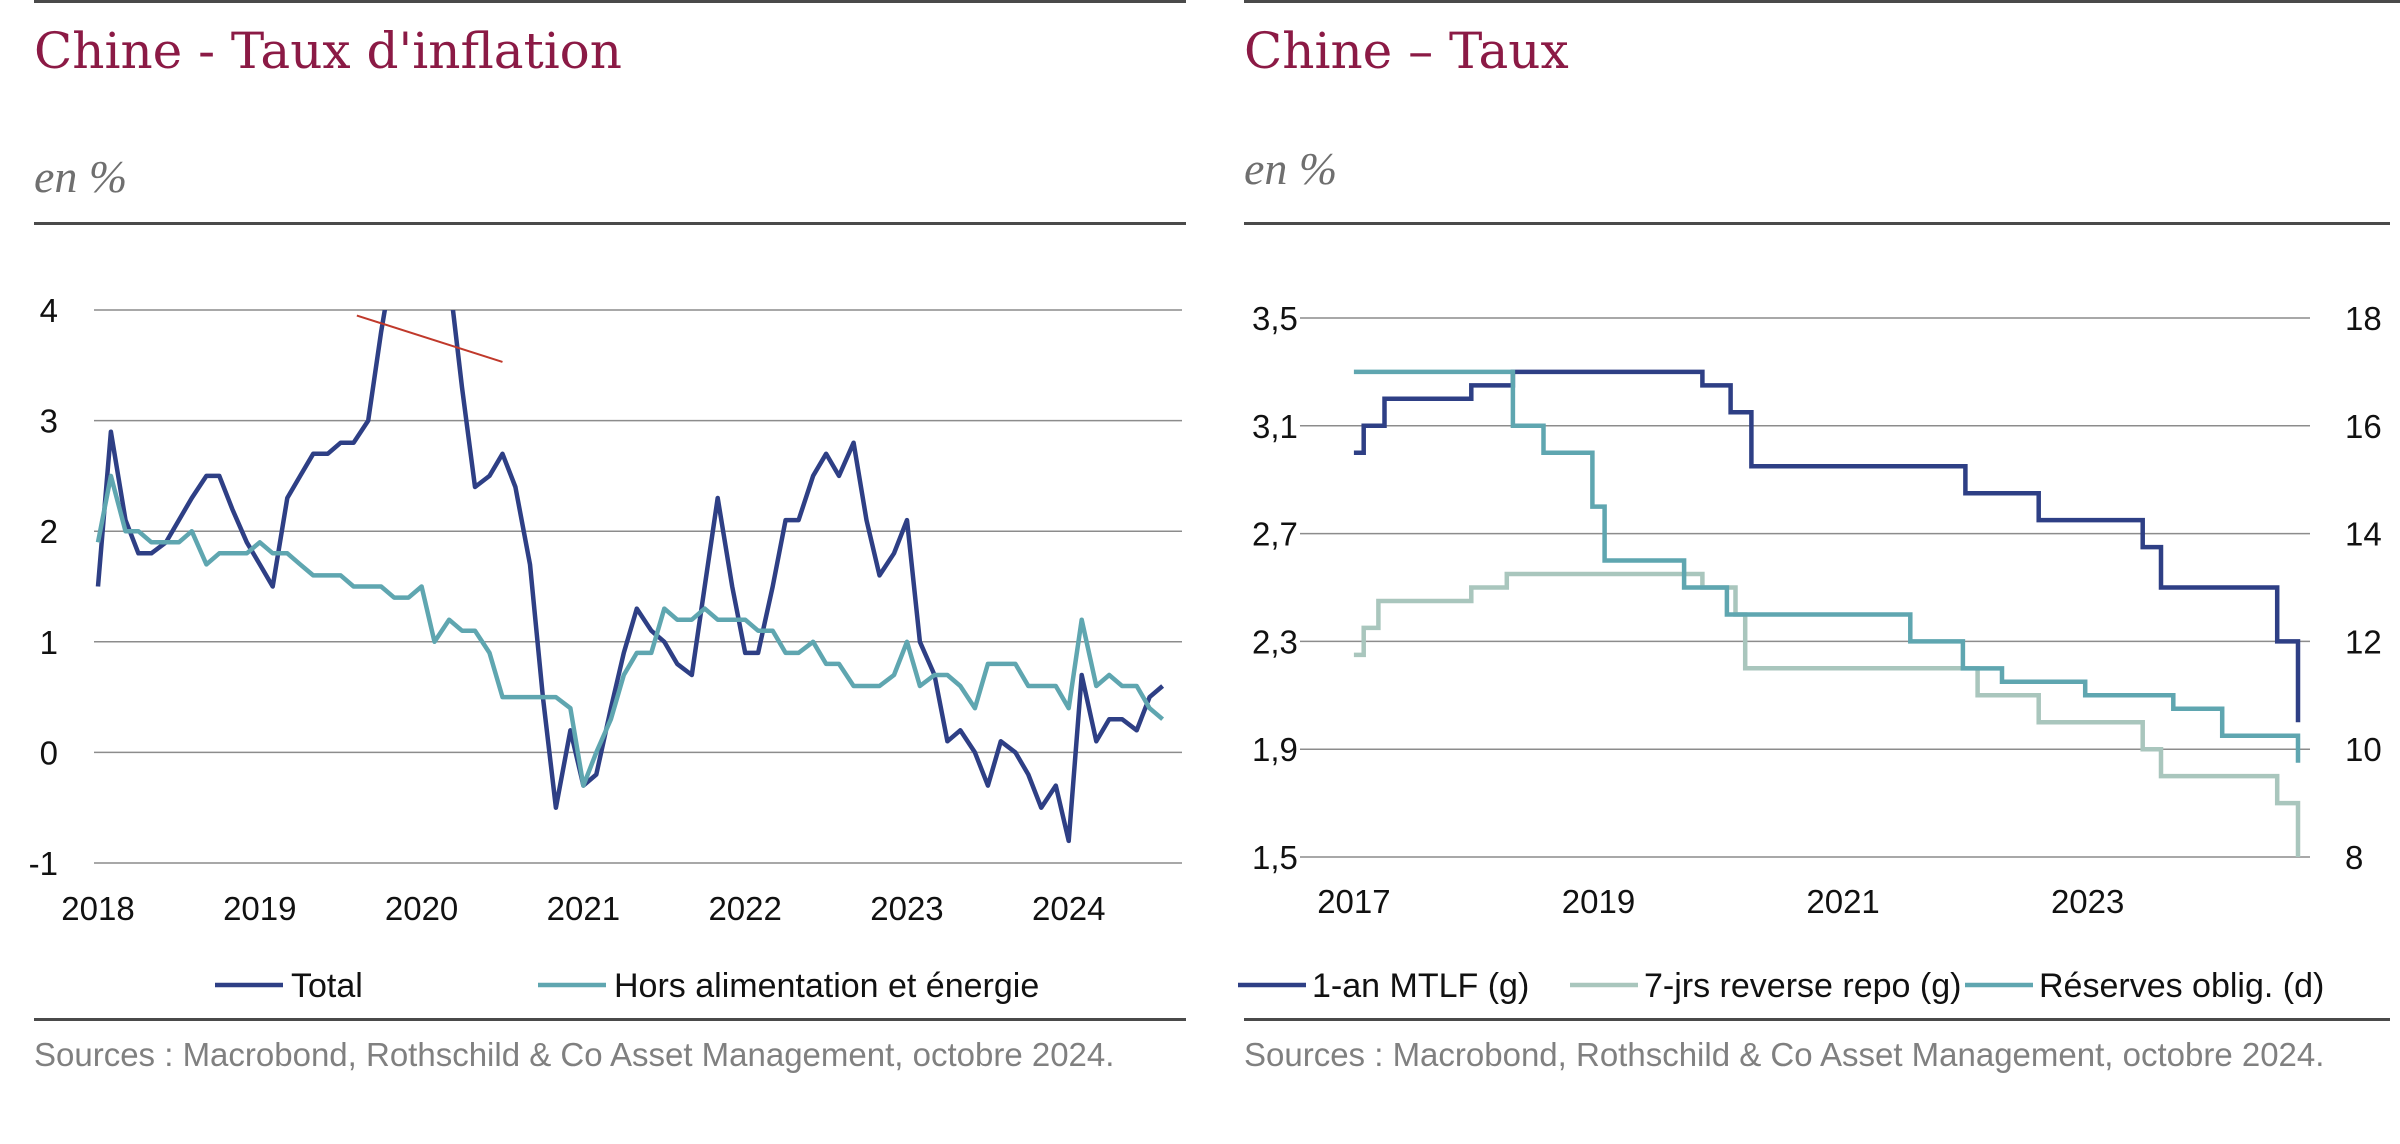  Describe the element at coordinates (1275, 749) in the screenshot. I see `y-tick-label: 1,9` at that location.